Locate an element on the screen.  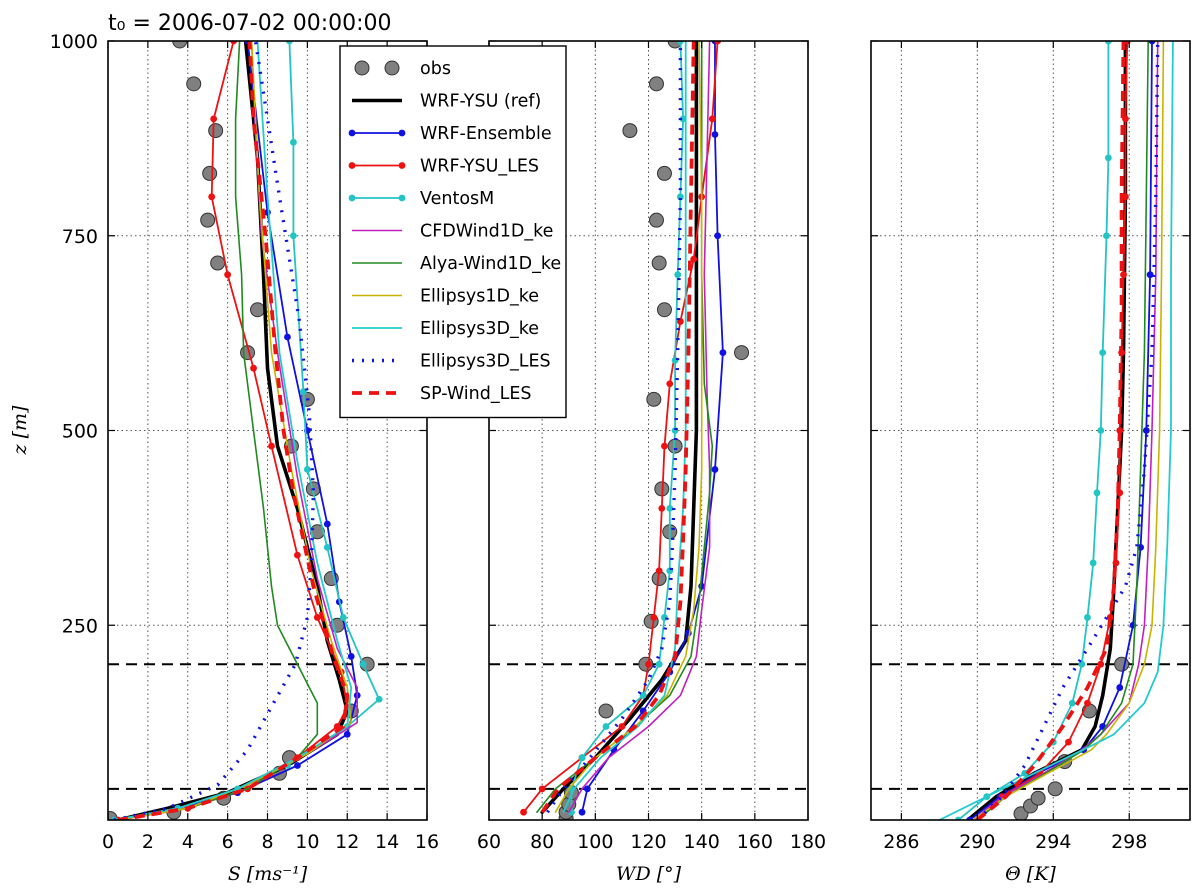
legend-label: obs is located at coordinates (435, 69).